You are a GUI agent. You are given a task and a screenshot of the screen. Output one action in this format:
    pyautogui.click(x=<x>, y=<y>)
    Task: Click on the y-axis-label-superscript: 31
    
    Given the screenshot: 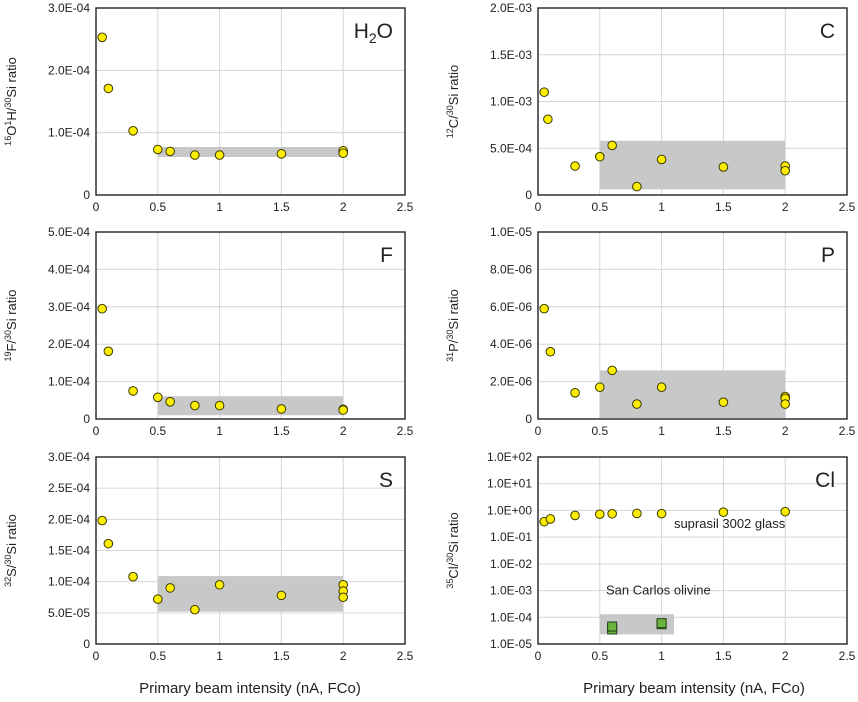 What is the action you would take?
    pyautogui.click(x=450, y=357)
    